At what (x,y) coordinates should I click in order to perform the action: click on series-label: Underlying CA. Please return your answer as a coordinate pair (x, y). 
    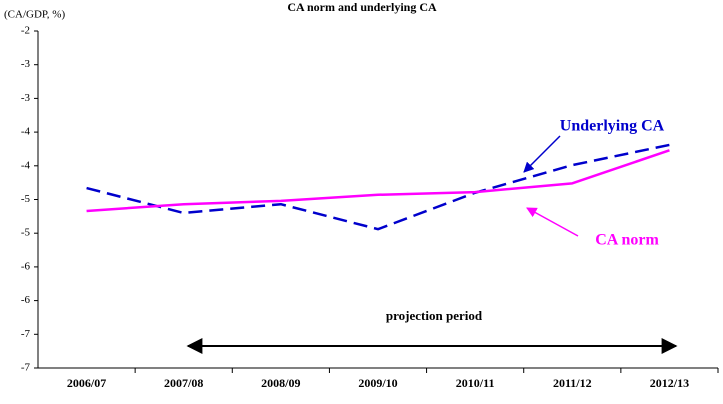
    Looking at the image, I should click on (612, 126).